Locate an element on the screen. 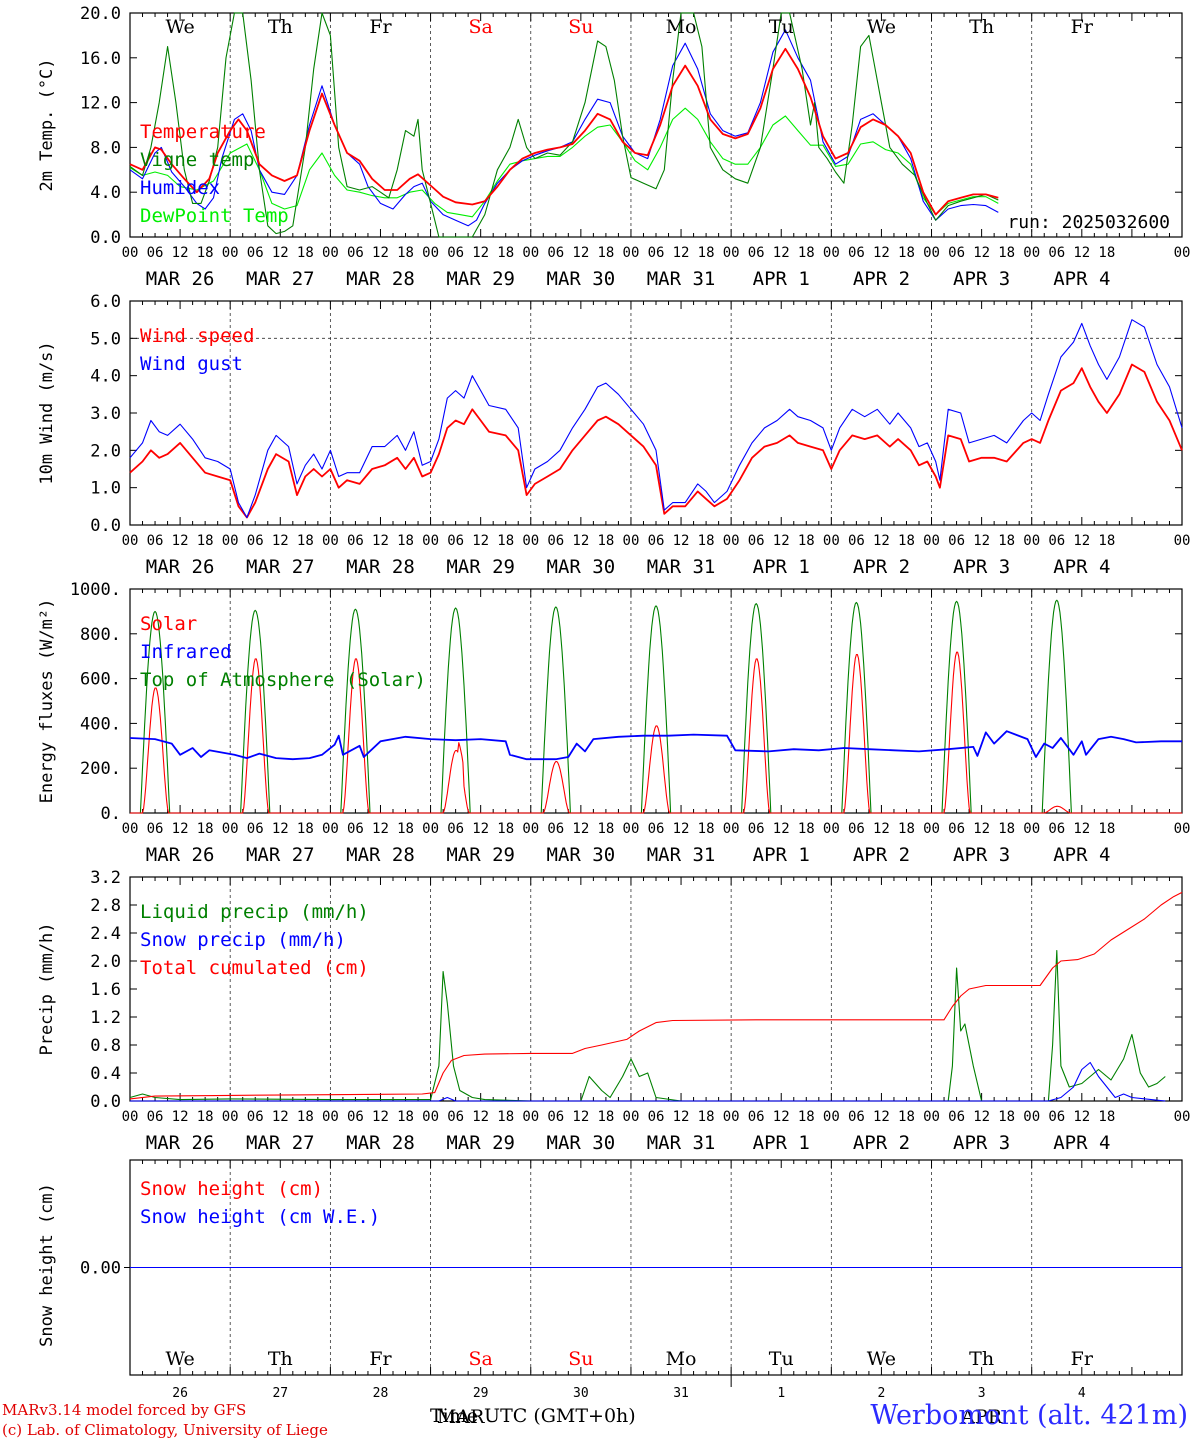 Image resolution: width=1194 pixels, height=1440 pixels. day-number-label: 4 is located at coordinates (1082, 1393).